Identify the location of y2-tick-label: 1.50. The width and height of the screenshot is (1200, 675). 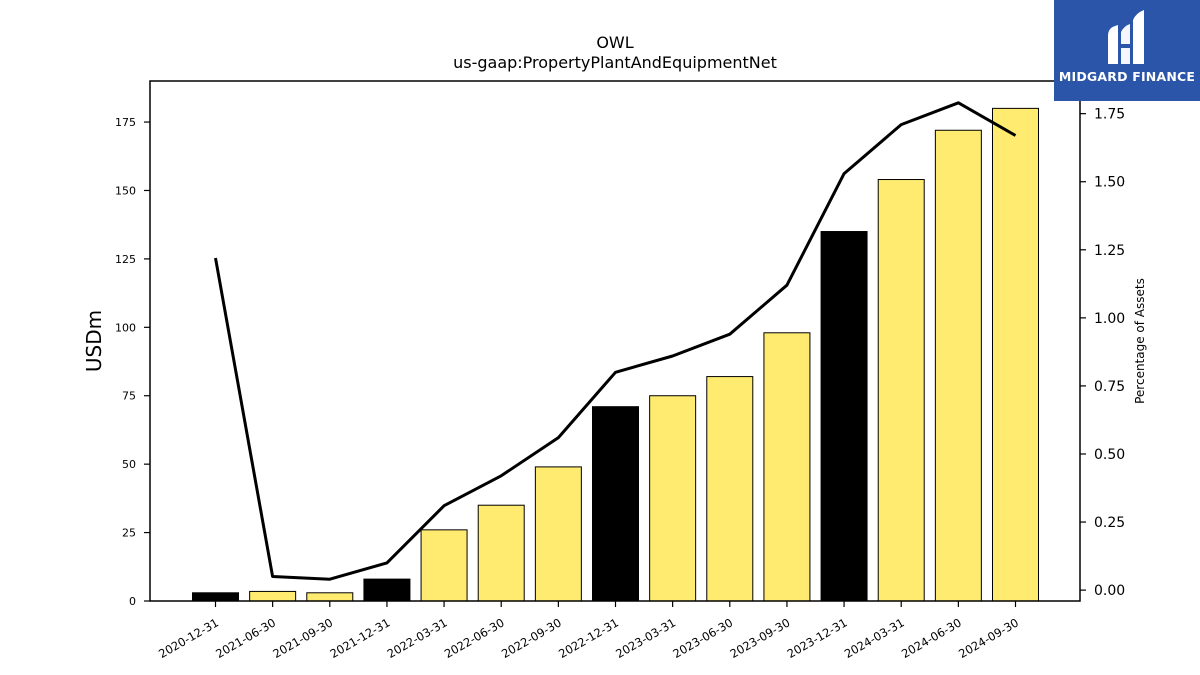
(1109, 183).